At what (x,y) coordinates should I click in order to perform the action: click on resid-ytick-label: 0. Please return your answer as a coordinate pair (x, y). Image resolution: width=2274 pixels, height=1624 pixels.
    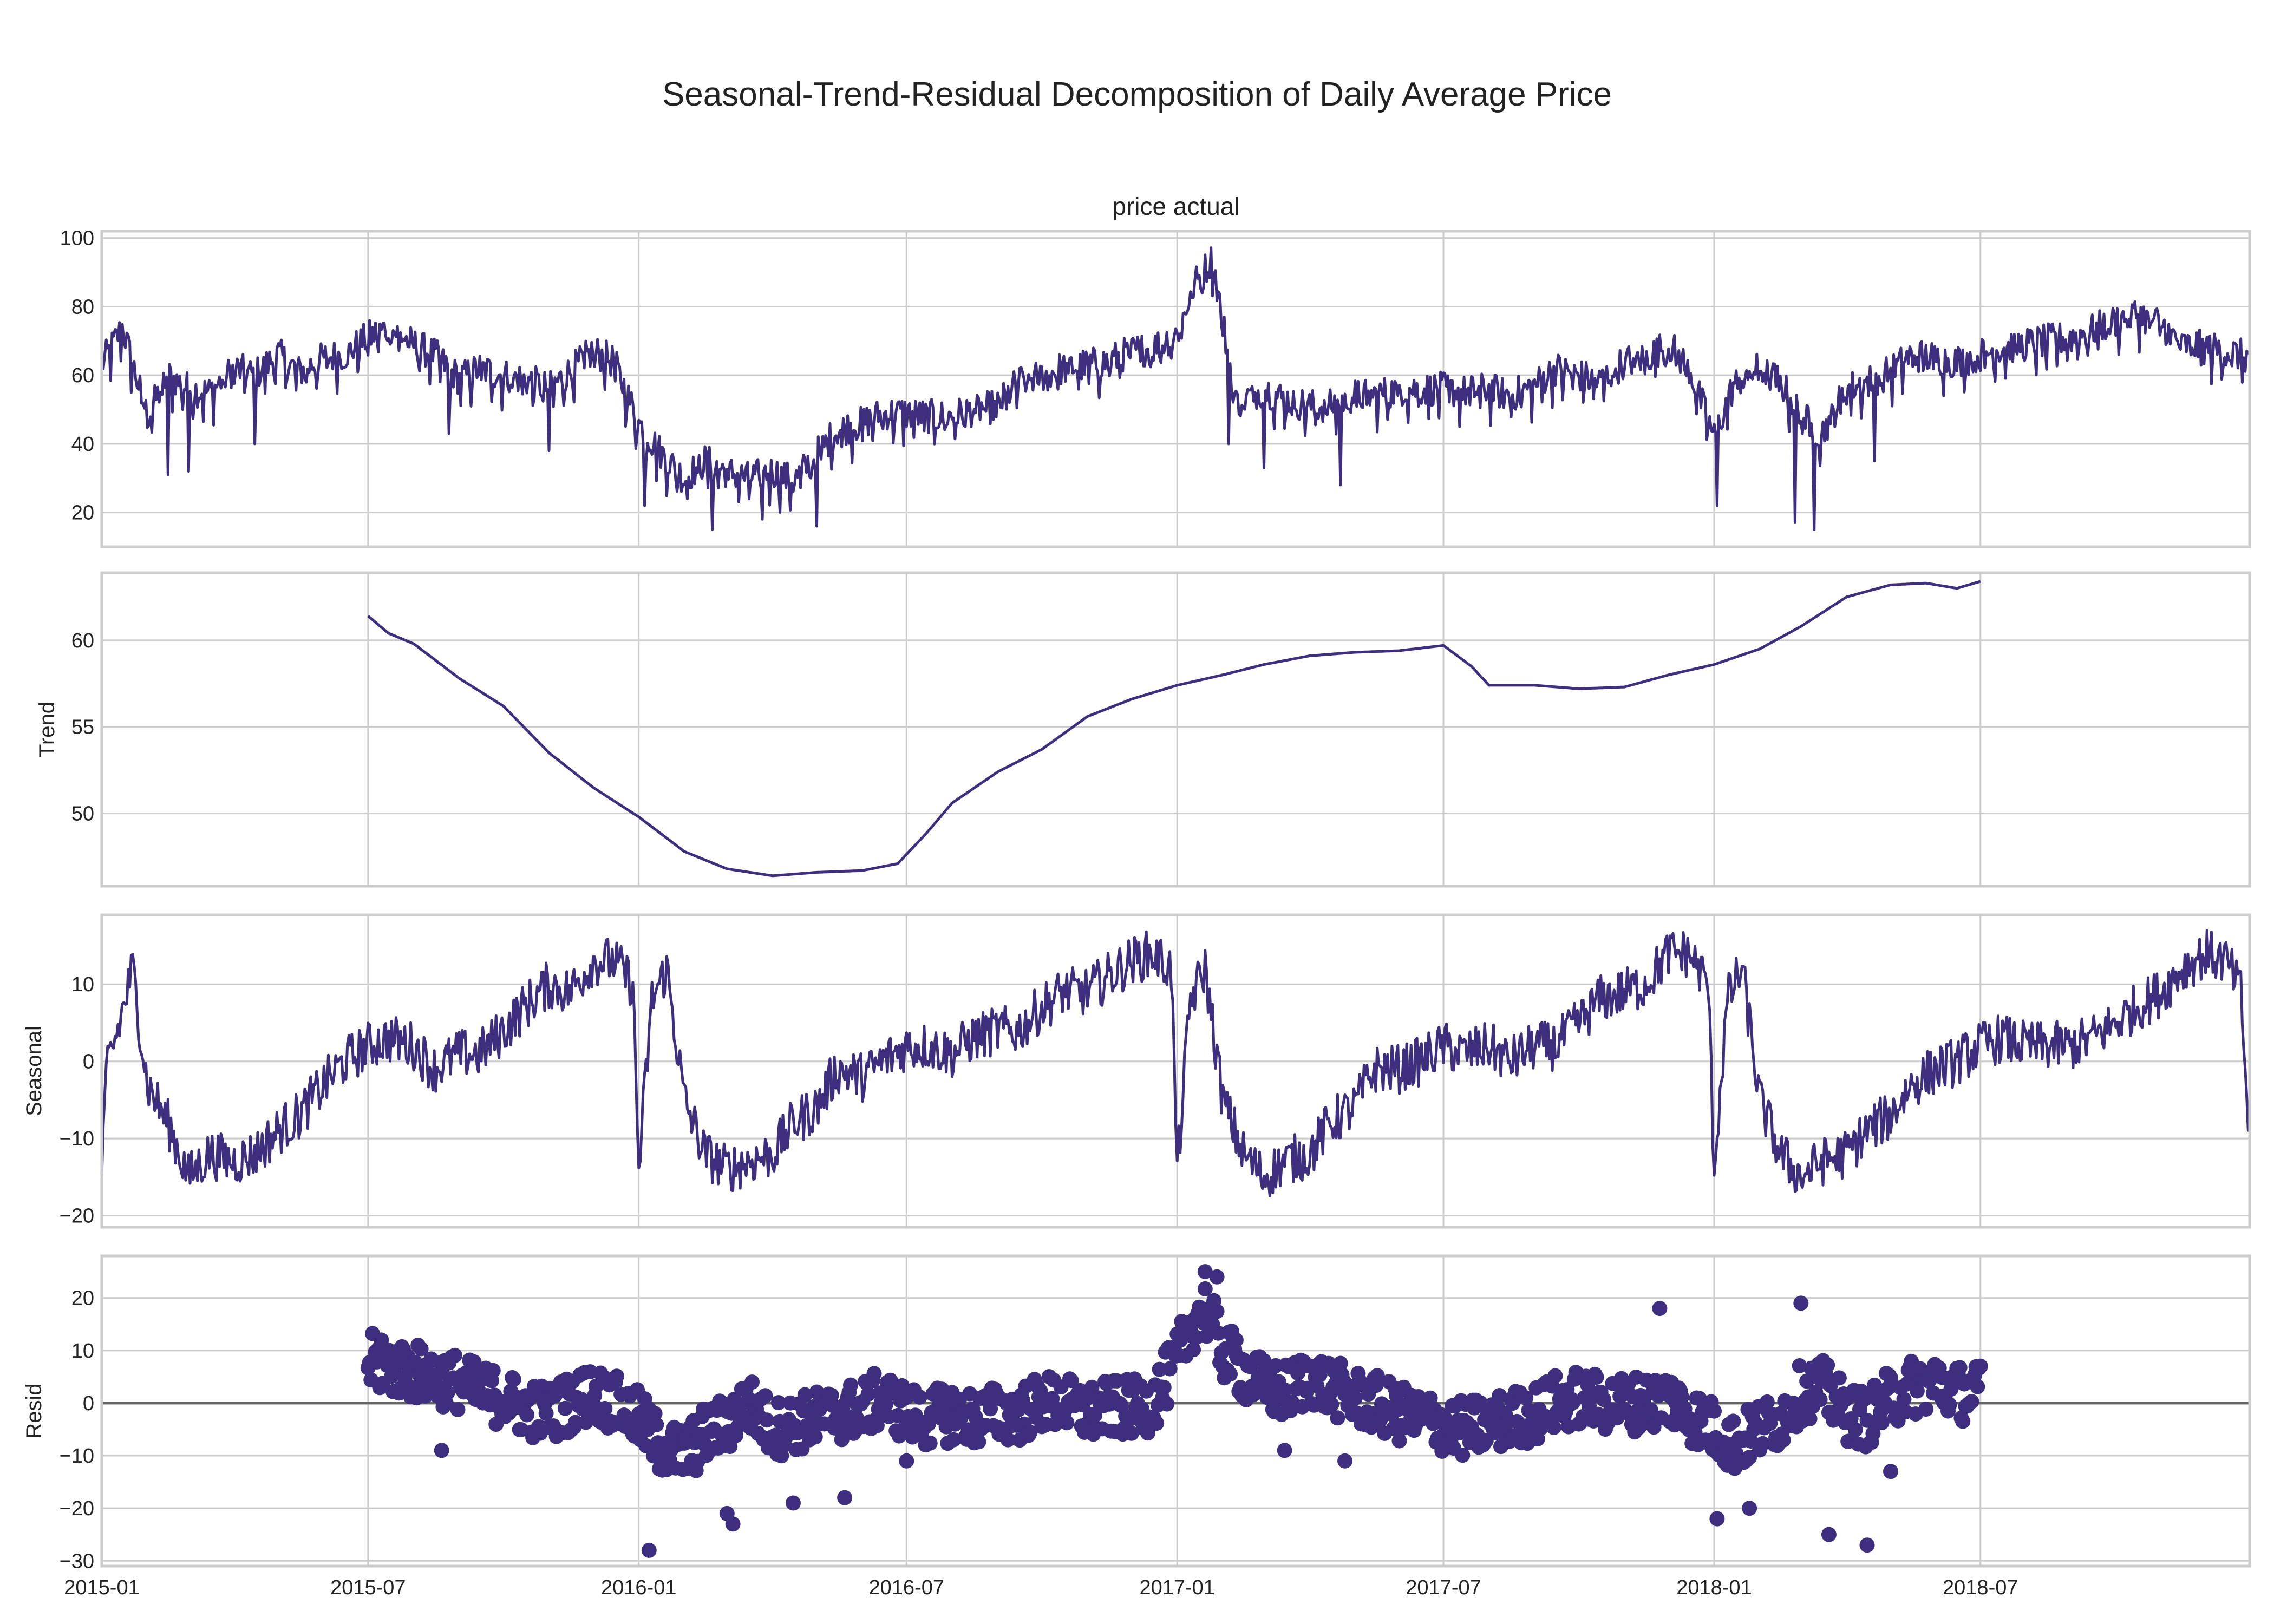
    Looking at the image, I should click on (89, 1404).